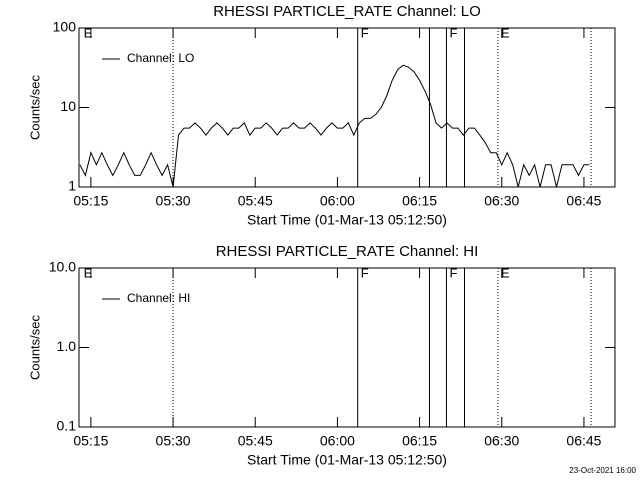 The width and height of the screenshot is (640, 480). I want to click on legend-label: Channel: HI, so click(158, 298).